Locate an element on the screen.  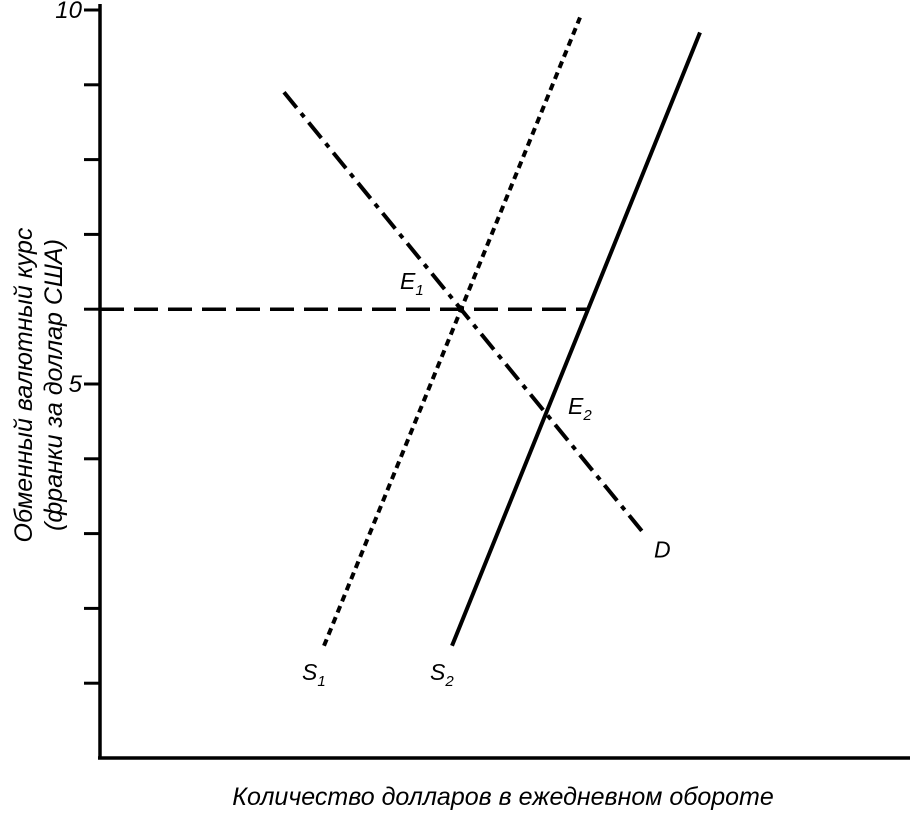
label-s1: S1 is located at coordinates (314, 674).